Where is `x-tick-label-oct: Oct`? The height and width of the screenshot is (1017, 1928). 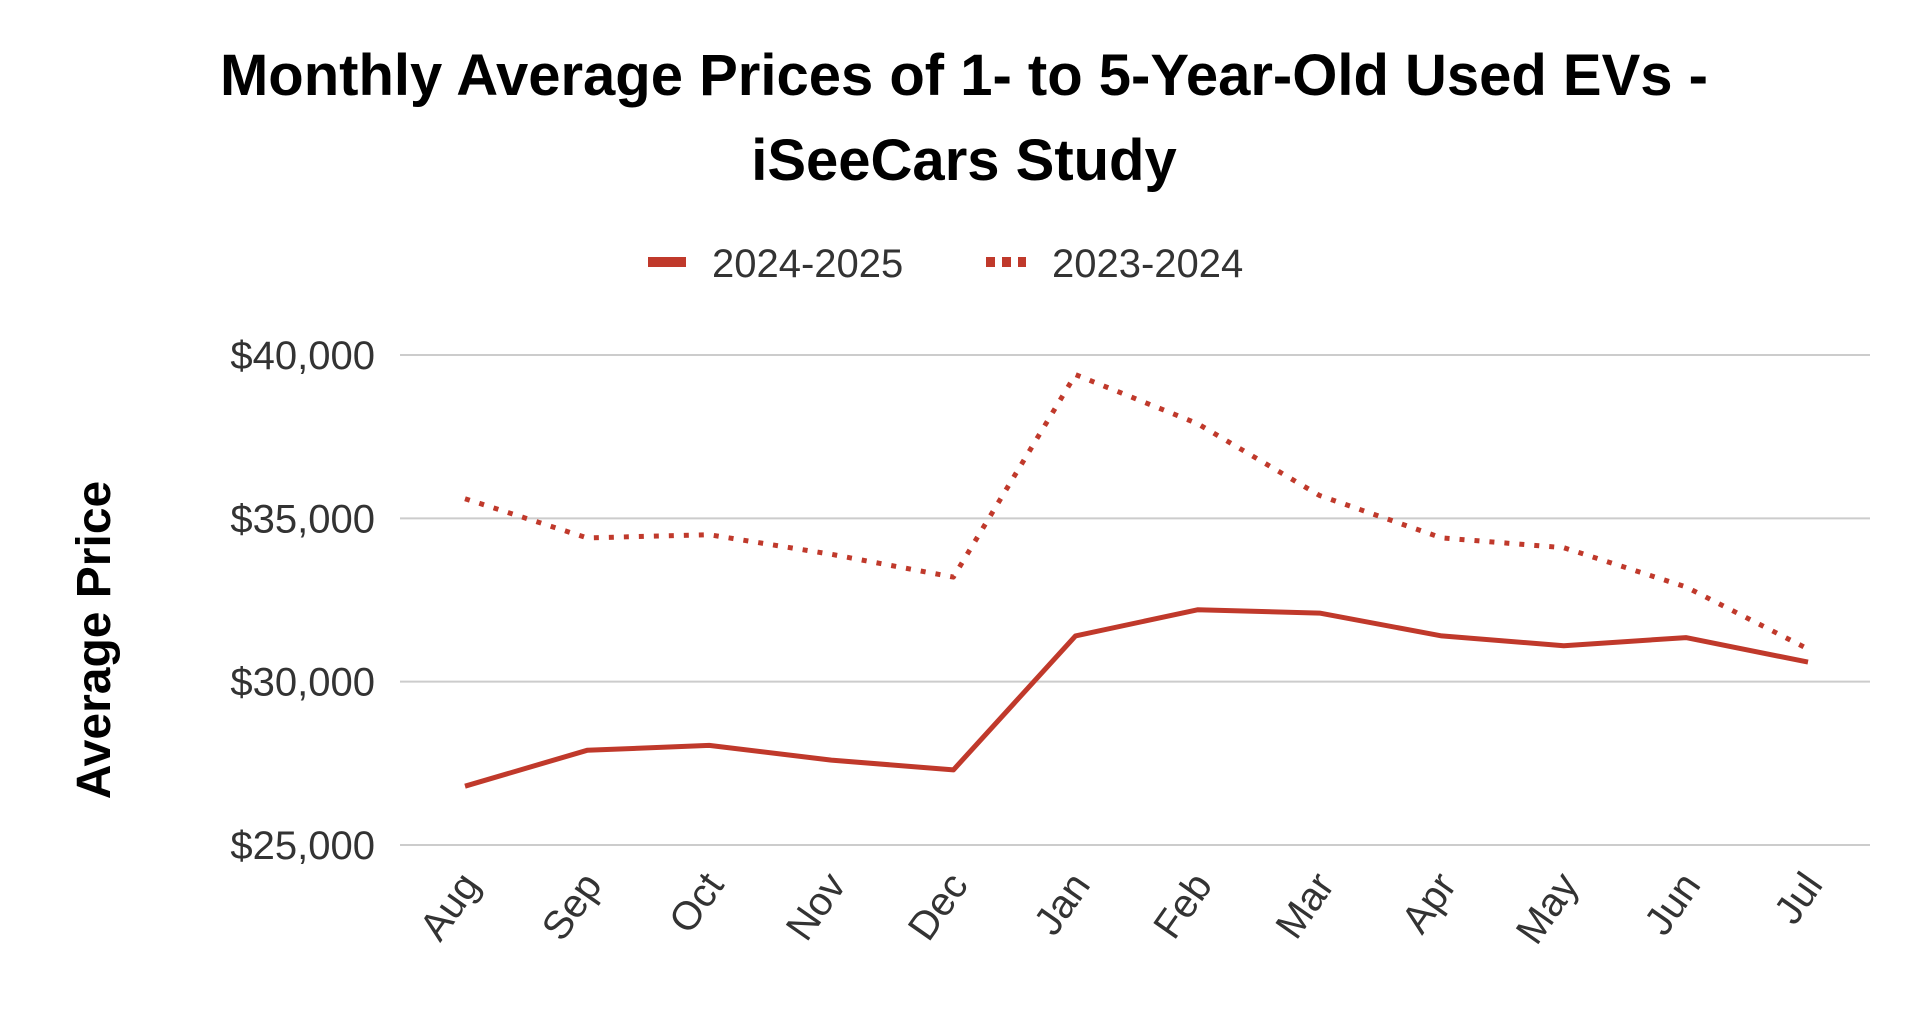 x-tick-label-oct: Oct is located at coordinates (697, 903).